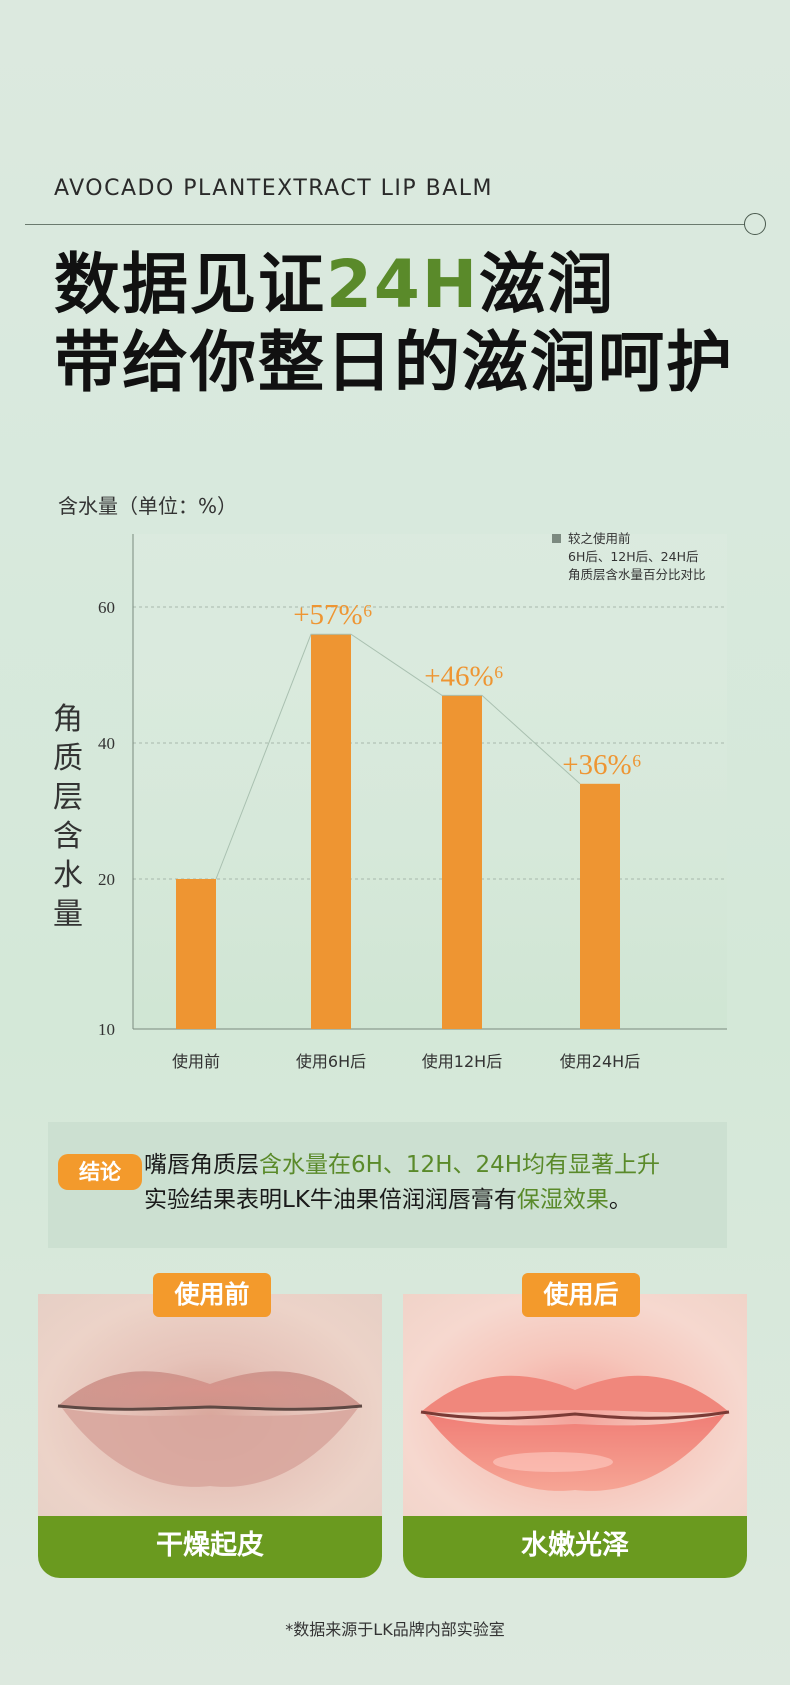 This screenshot has height=1685, width=790. I want to click on lips-before-illustration, so click(210, 1429).